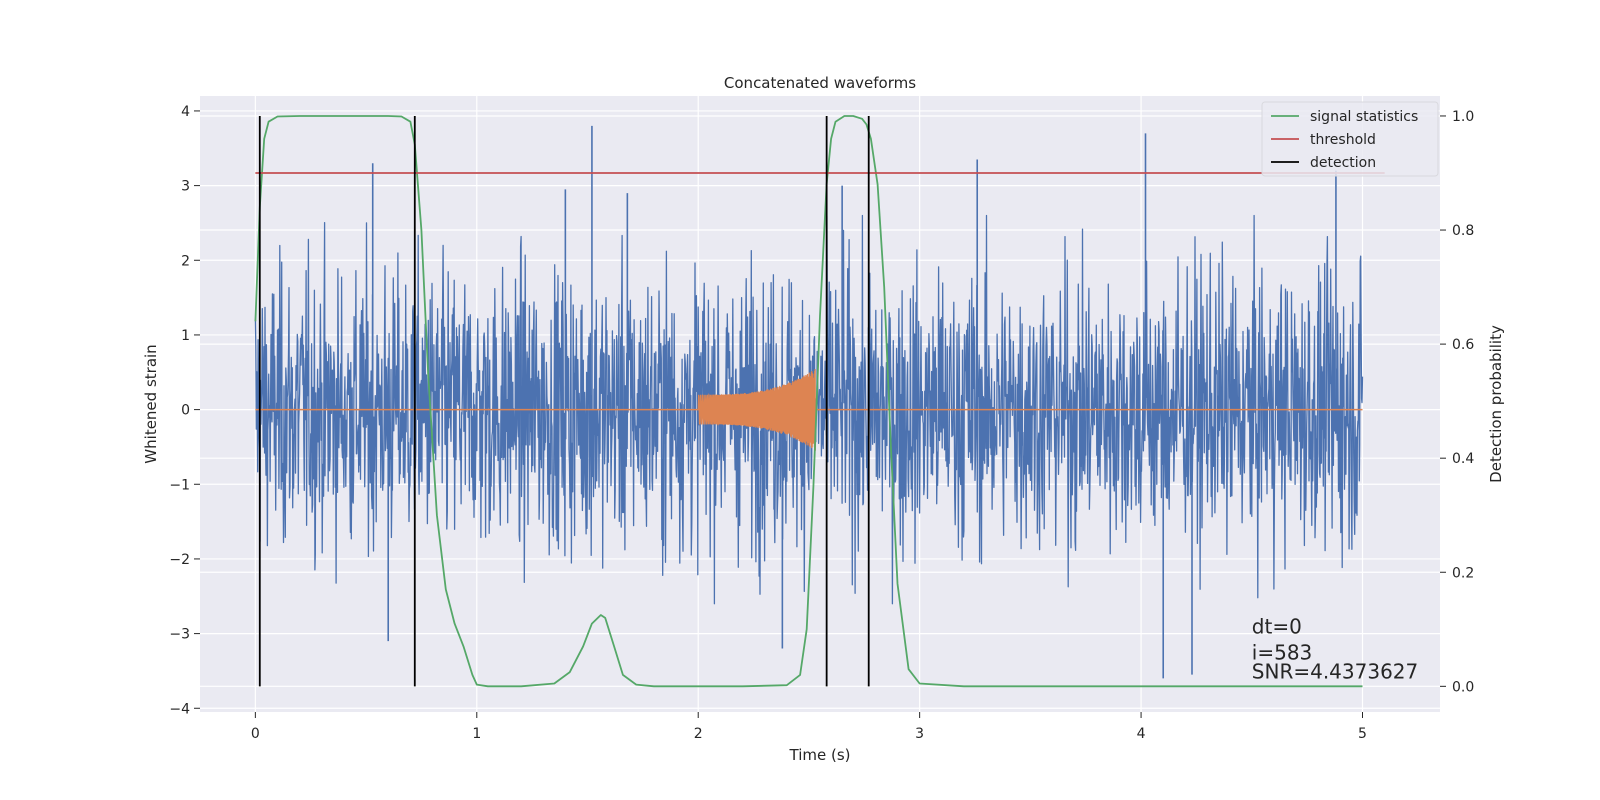  What do you see at coordinates (757, 409) in the screenshot?
I see `template-chirp` at bounding box center [757, 409].